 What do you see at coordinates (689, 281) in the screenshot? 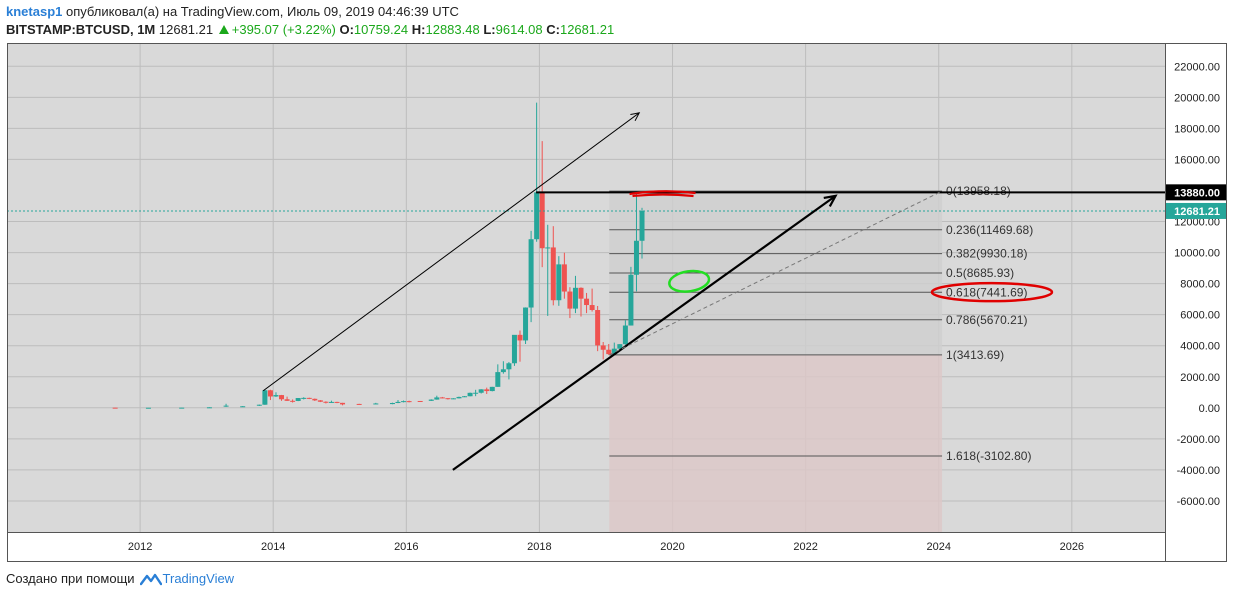
I see `green-circle-mark` at bounding box center [689, 281].